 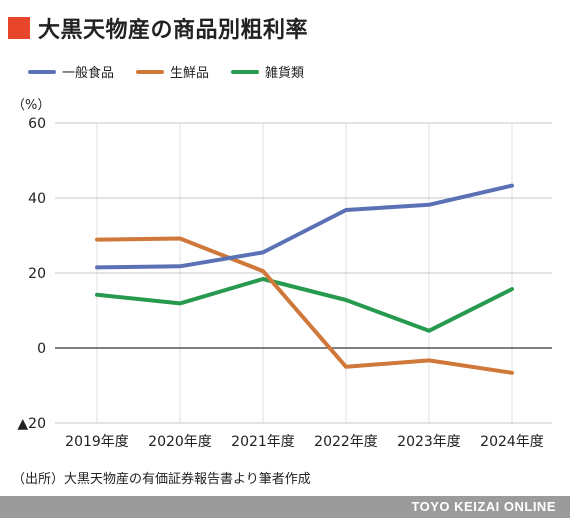 I want to click on source-note: （出所）大黒天物産の有価証券報告書より筆者作成, so click(x=161, y=479).